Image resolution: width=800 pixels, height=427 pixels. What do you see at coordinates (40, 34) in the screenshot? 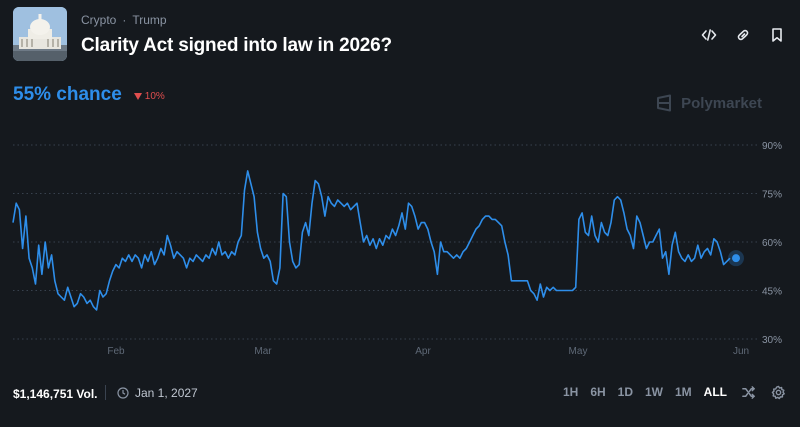
I see `capitol-thumbnail` at bounding box center [40, 34].